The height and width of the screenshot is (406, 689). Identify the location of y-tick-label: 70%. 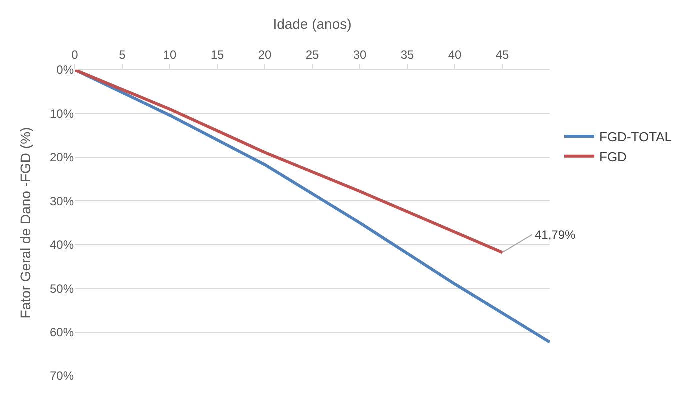
(62, 376).